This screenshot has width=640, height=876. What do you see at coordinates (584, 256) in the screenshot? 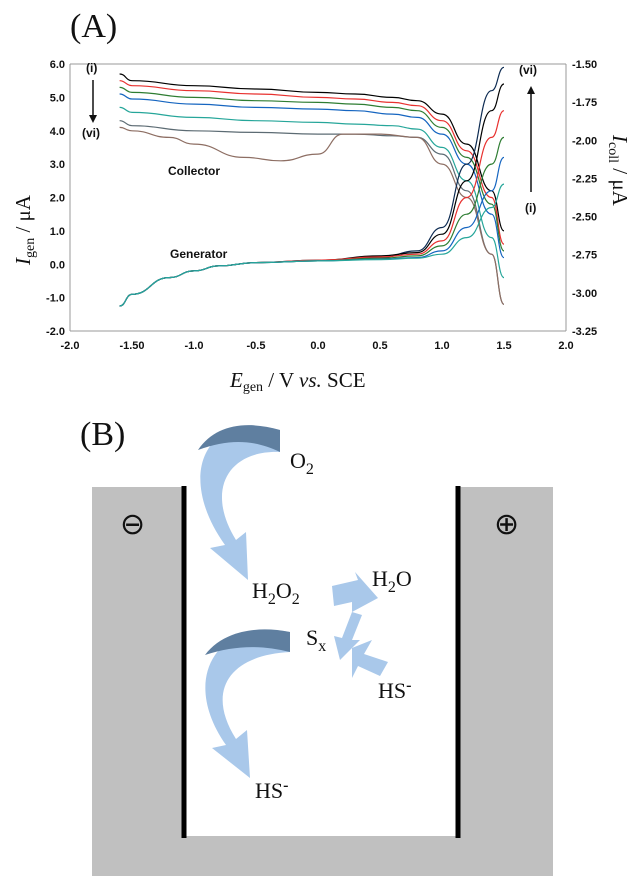
I see `right-y-tick-label: -2.75` at bounding box center [584, 256].